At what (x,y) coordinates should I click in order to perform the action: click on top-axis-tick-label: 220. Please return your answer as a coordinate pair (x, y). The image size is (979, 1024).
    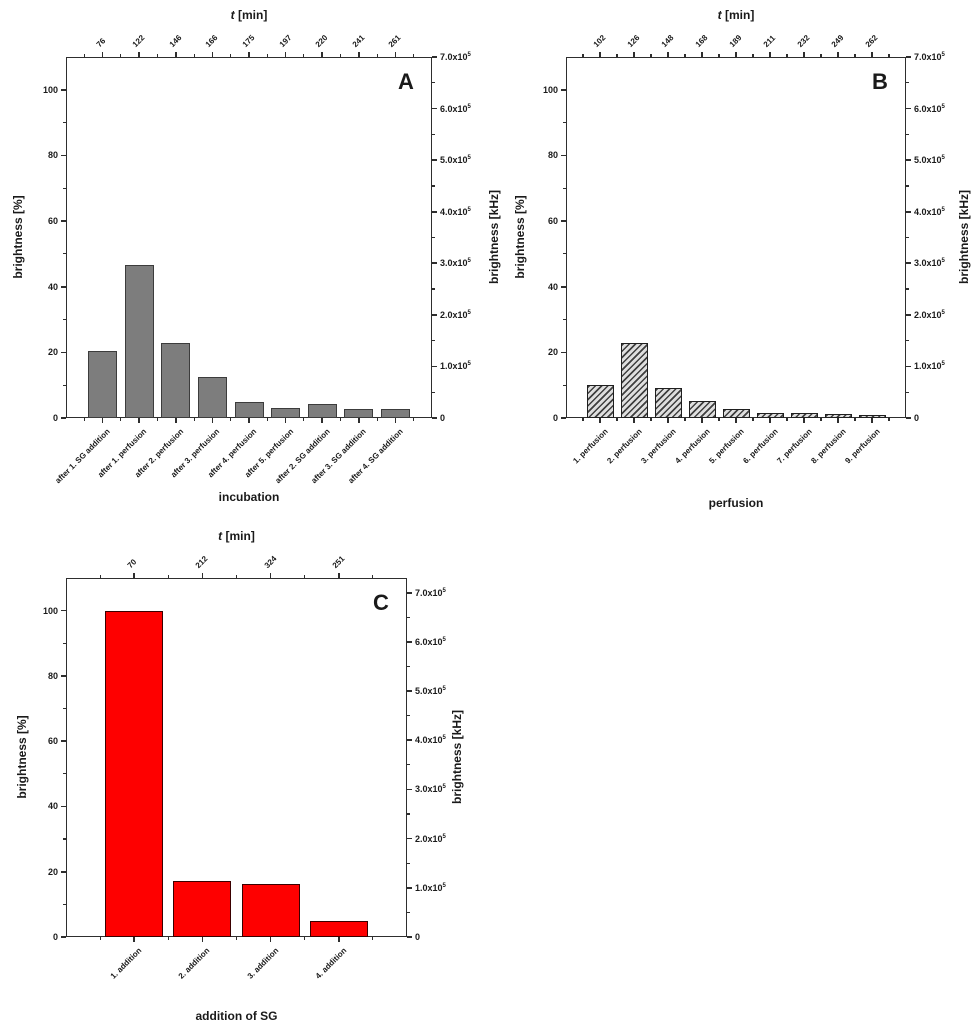
    Looking at the image, I should click on (321, 41).